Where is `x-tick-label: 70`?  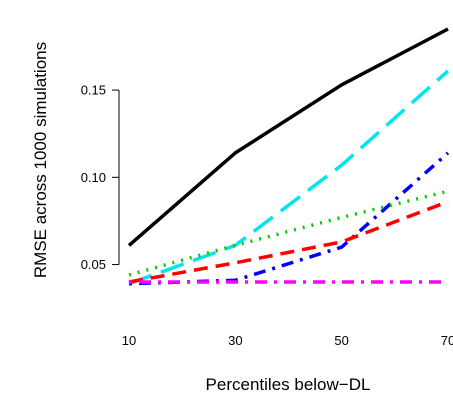 x-tick-label: 70 is located at coordinates (447, 340).